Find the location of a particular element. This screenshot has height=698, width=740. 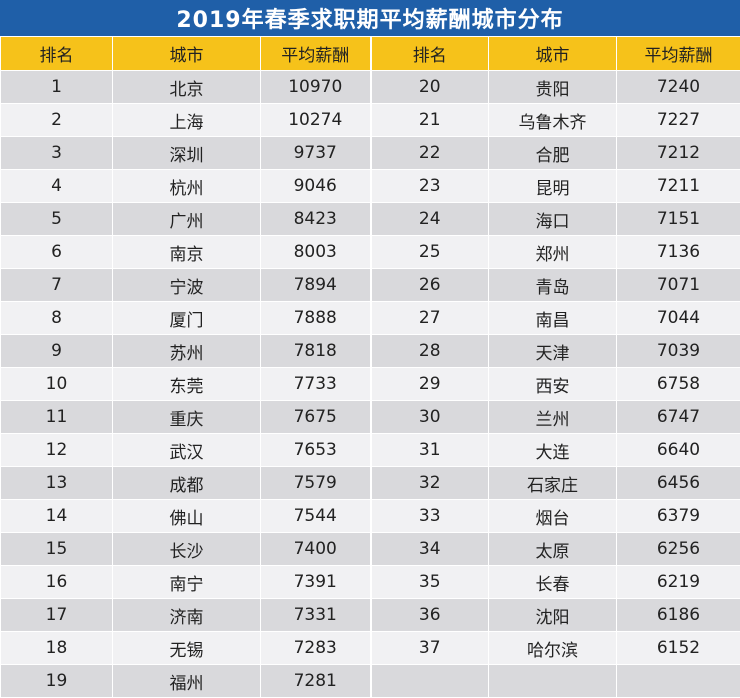

city-cell: 乌鲁木齐 is located at coordinates (553, 120).